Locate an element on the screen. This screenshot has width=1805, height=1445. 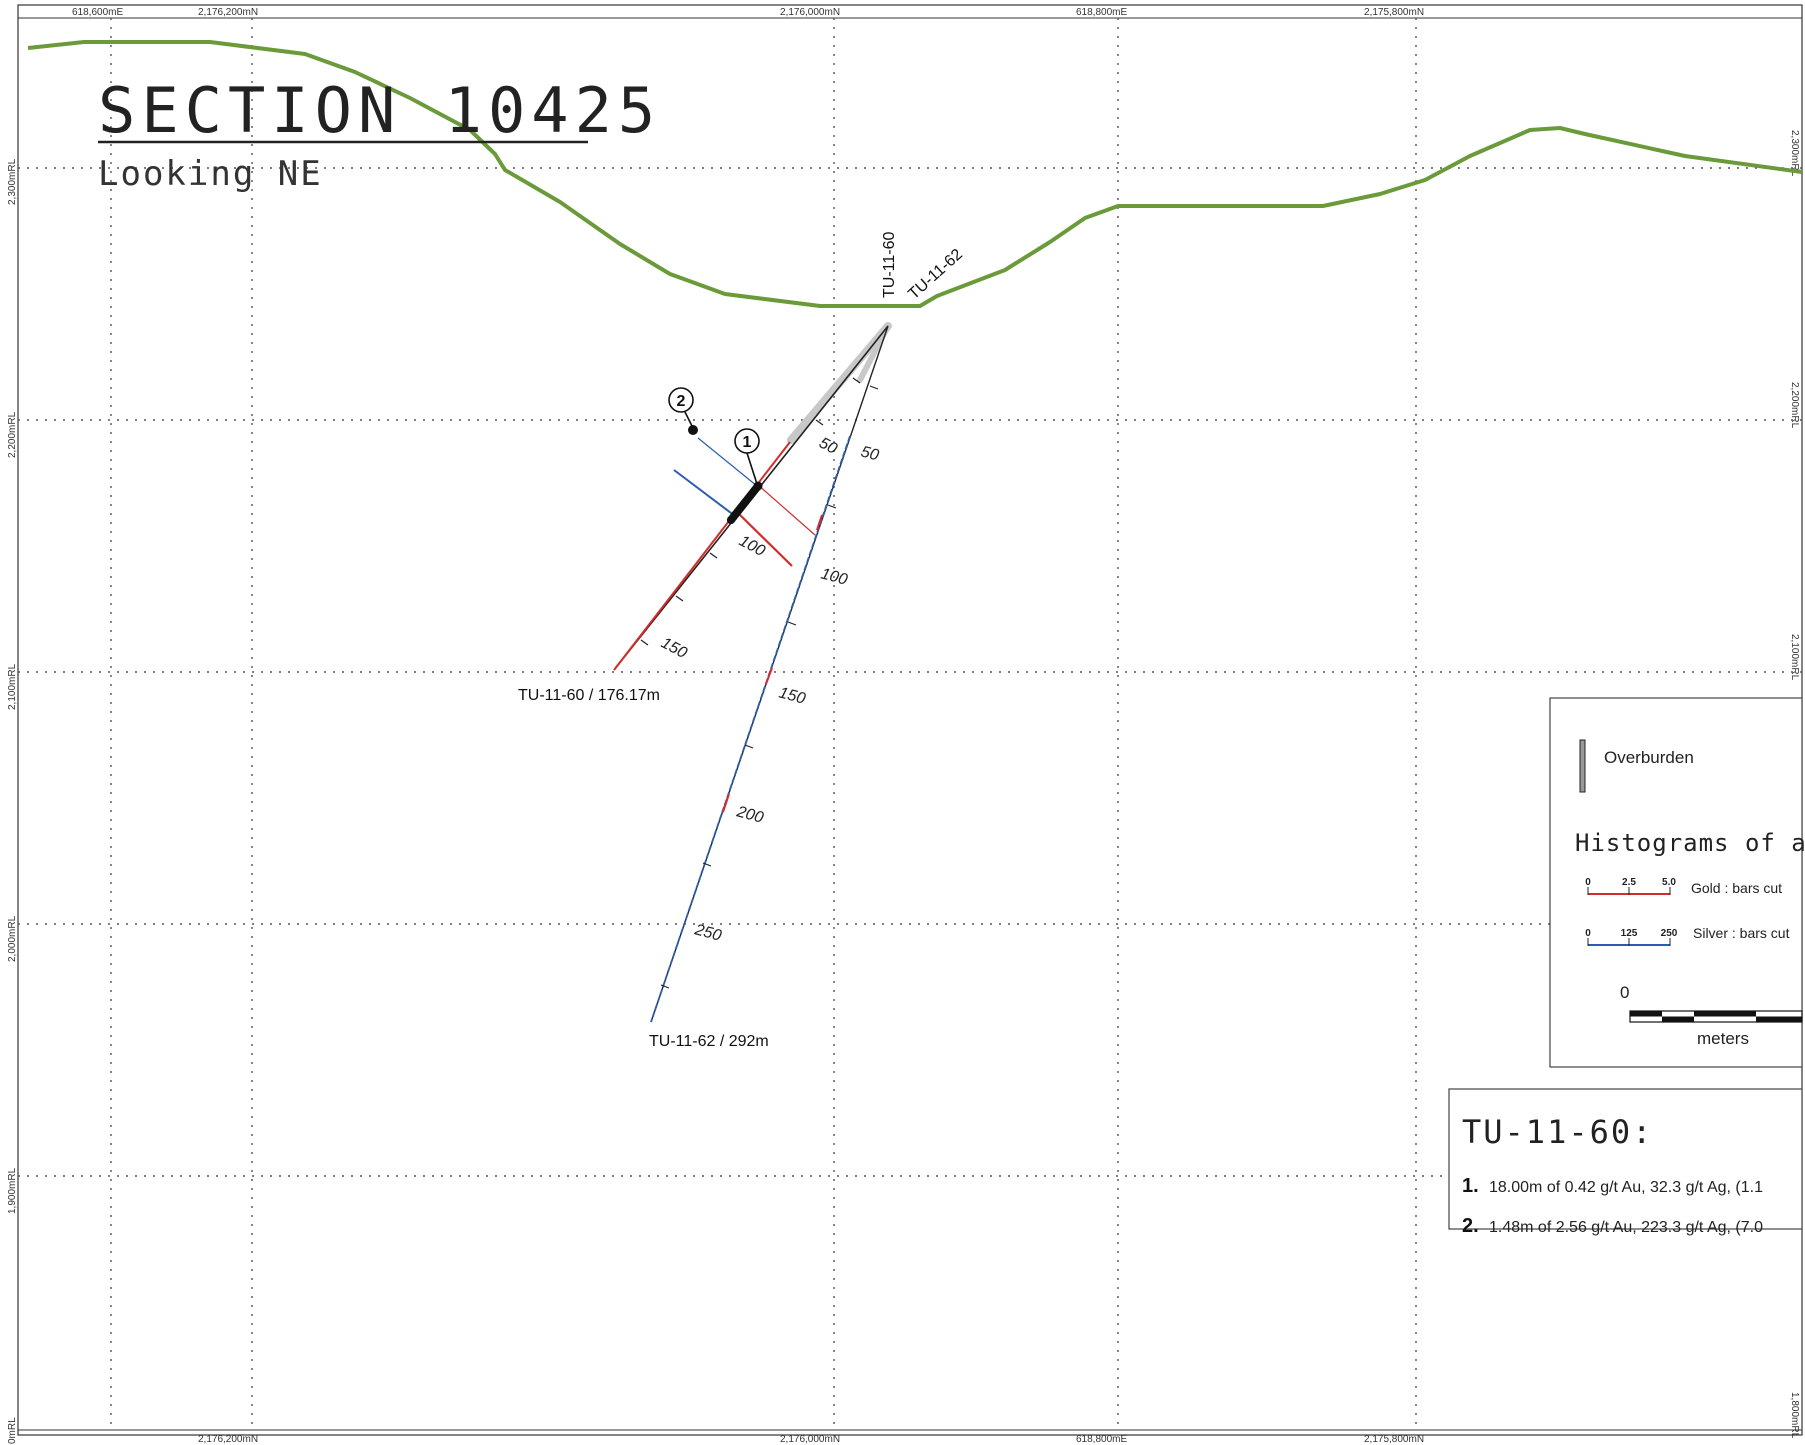
gold-scale-label: 2.5 is located at coordinates (1629, 882).